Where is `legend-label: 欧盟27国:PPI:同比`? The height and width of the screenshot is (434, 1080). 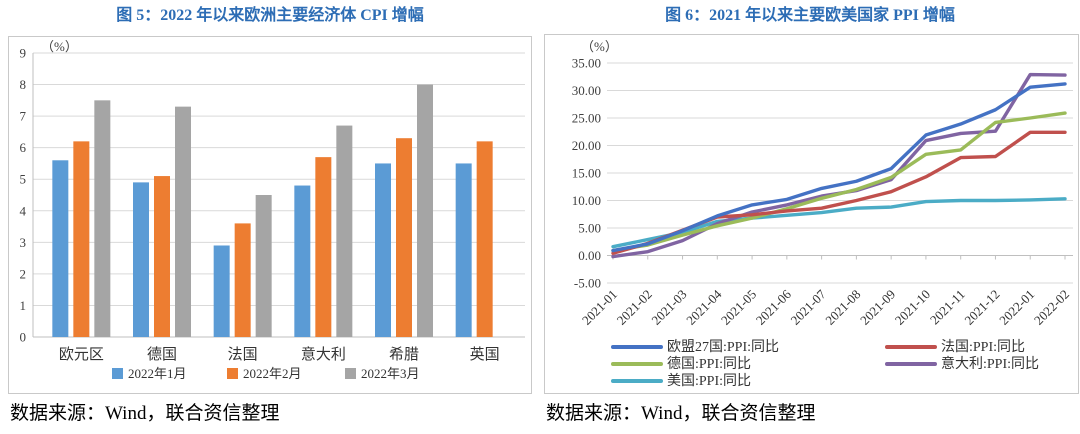 legend-label: 欧盟27国:PPI:同比 is located at coordinates (723, 347).